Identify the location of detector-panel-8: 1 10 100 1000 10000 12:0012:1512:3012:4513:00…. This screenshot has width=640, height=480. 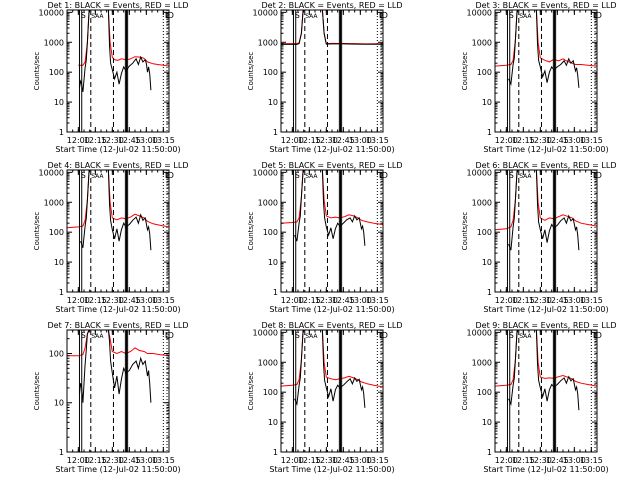
(324, 397).